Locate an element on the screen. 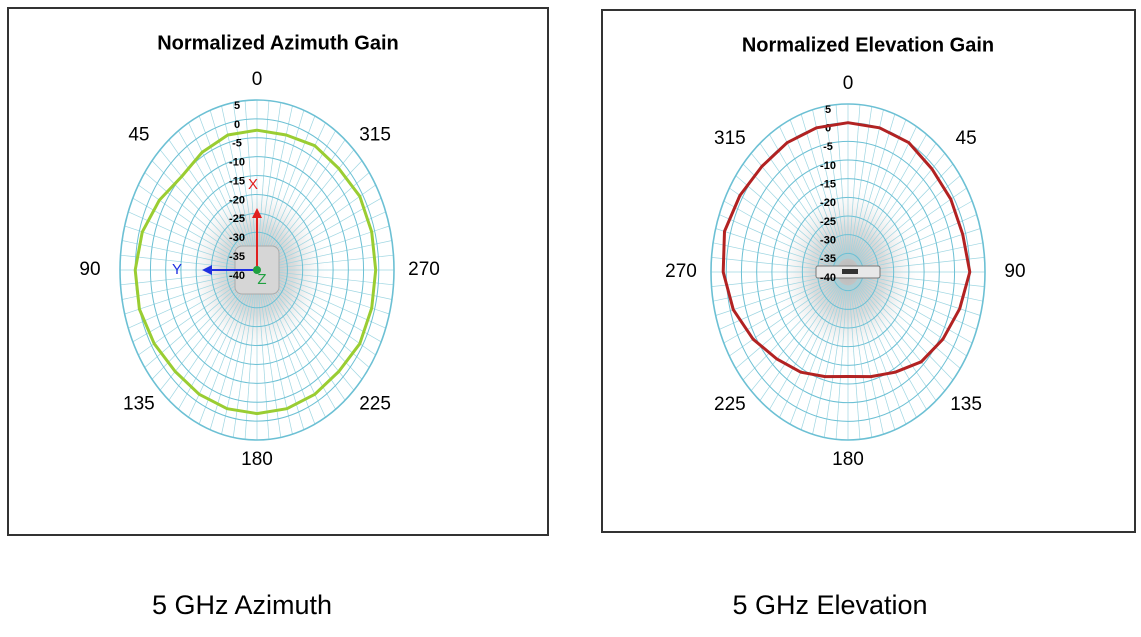 The image size is (1141, 637). axis-dot is located at coordinates (257, 270).